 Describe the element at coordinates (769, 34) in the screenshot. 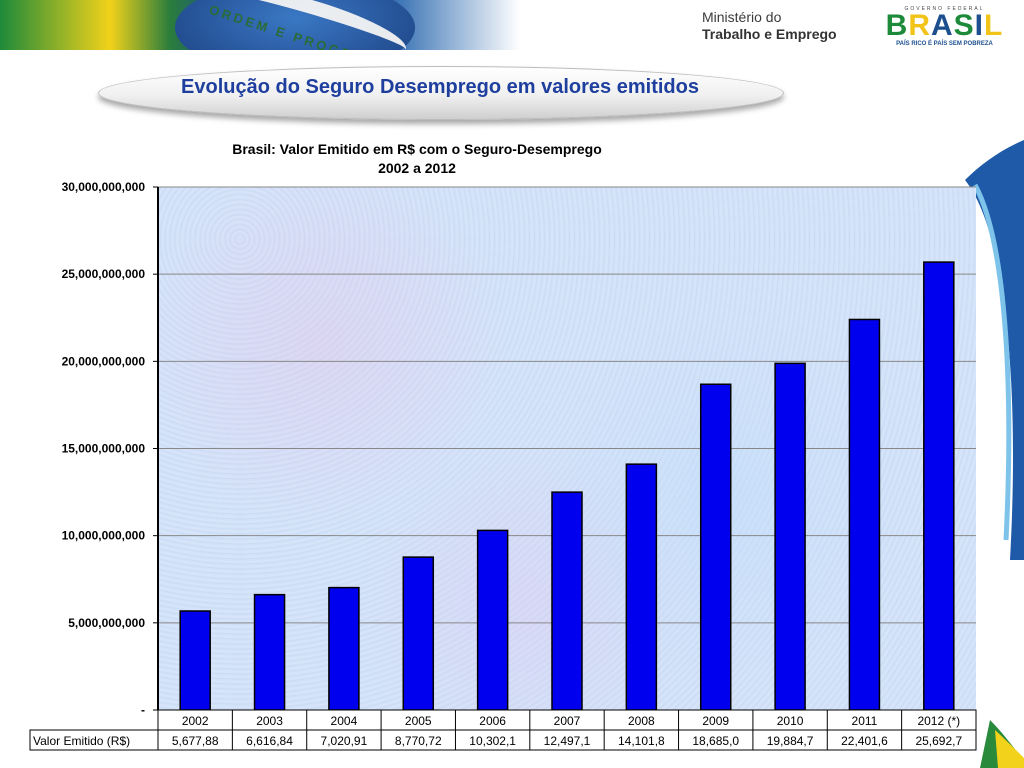

I see `ministry-line2: Trabalho e Emprego` at that location.